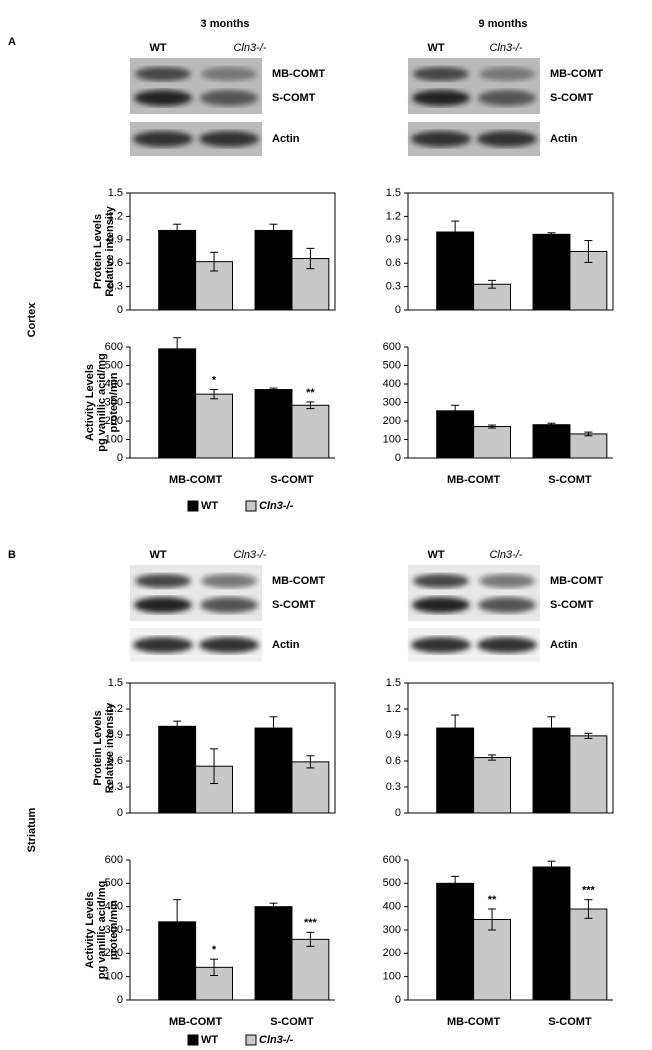  I want to click on y-axis-label: Relative intensity, so click(110, 747).